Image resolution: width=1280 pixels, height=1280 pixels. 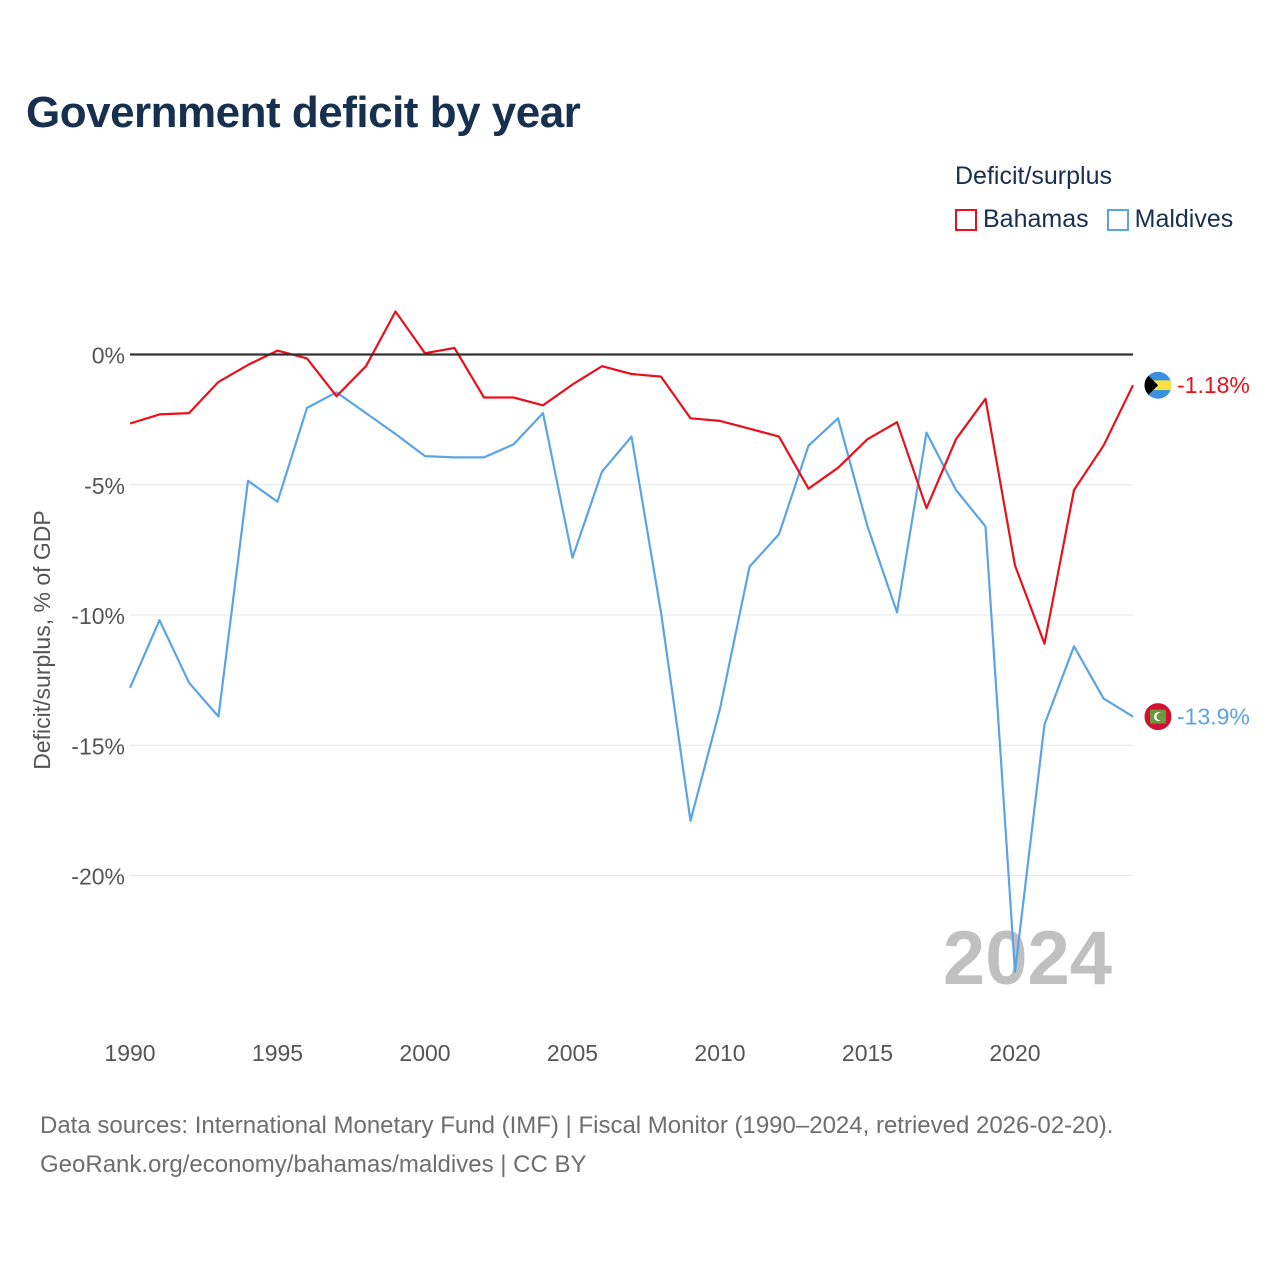 I want to click on legend-swatch-bahamas, so click(x=966, y=219).